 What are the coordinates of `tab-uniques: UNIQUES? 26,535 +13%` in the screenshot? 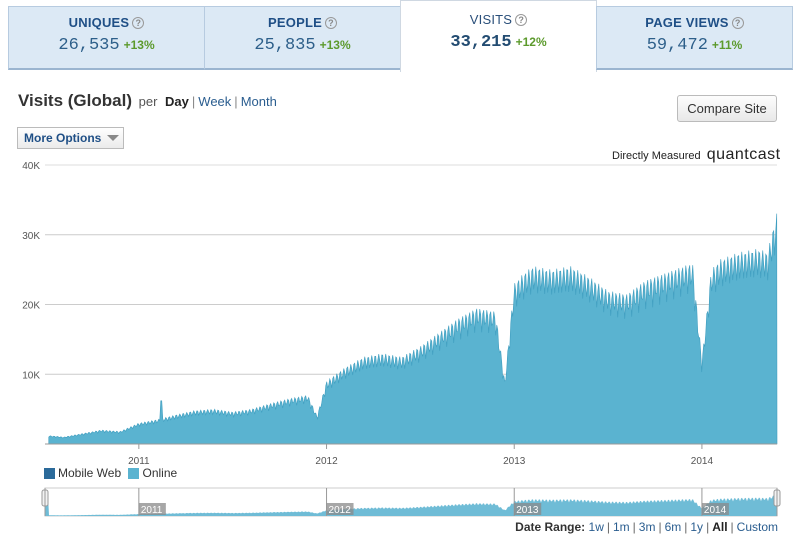 It's located at (106, 38).